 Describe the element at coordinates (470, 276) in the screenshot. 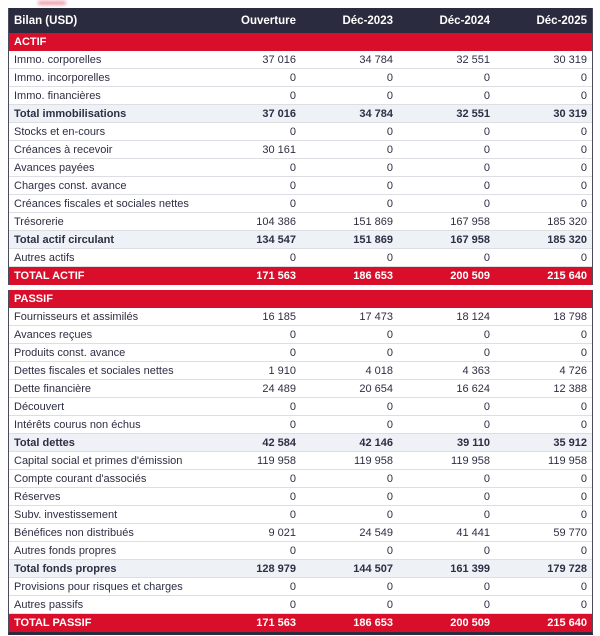

I see `row-value-dec-2024: 200 509` at that location.